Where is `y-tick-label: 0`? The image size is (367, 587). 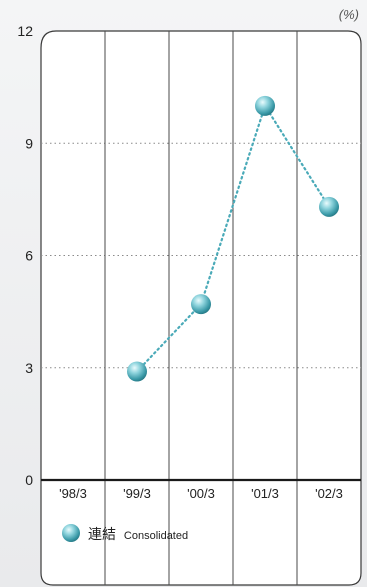
y-tick-label: 0 is located at coordinates (29, 480).